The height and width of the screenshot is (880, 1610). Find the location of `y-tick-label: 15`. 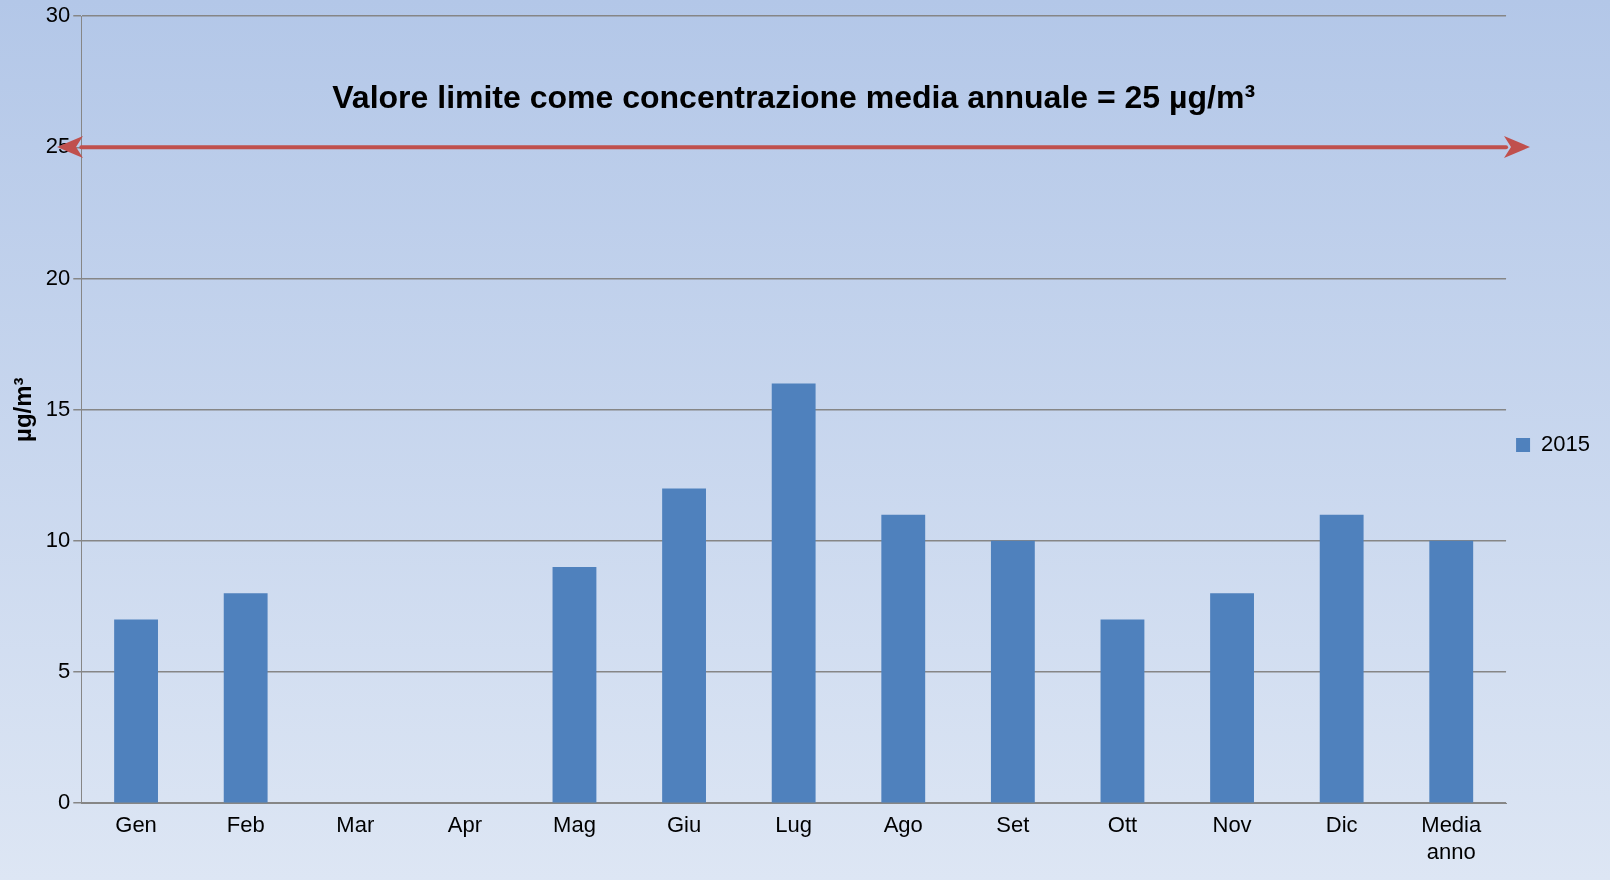

y-tick-label: 15 is located at coordinates (58, 408).